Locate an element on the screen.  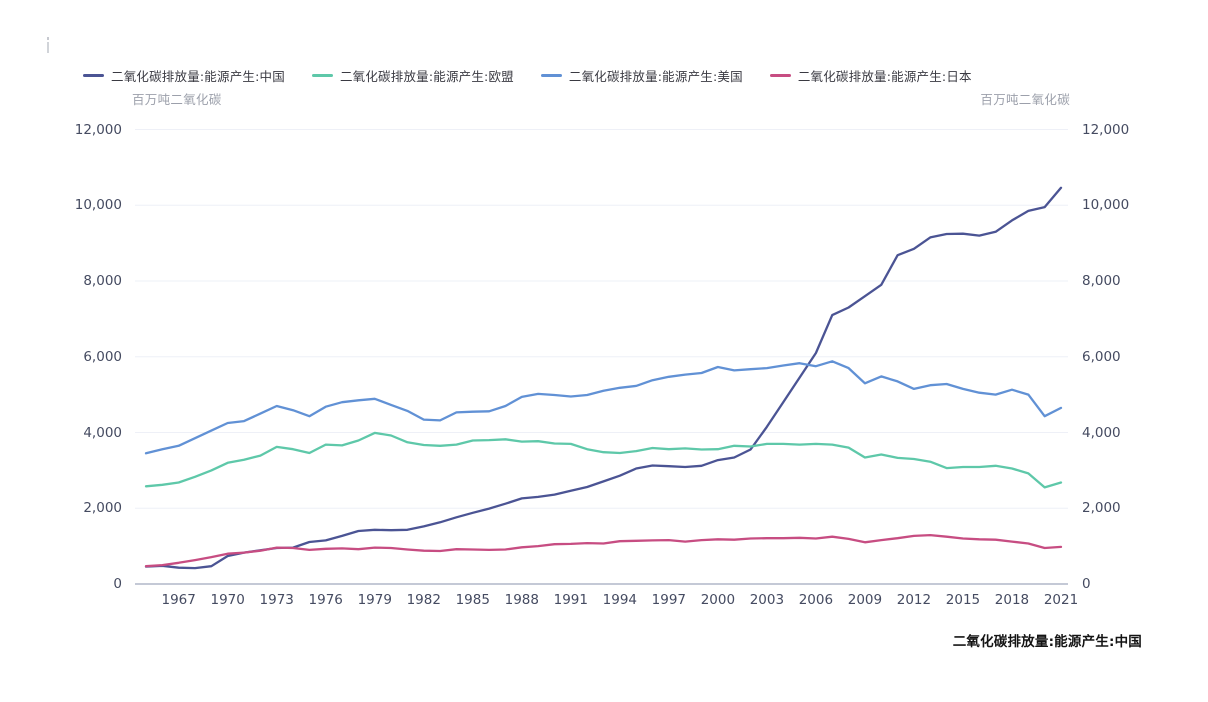
y-tick-label-left: 6,000 is located at coordinates (102, 356).